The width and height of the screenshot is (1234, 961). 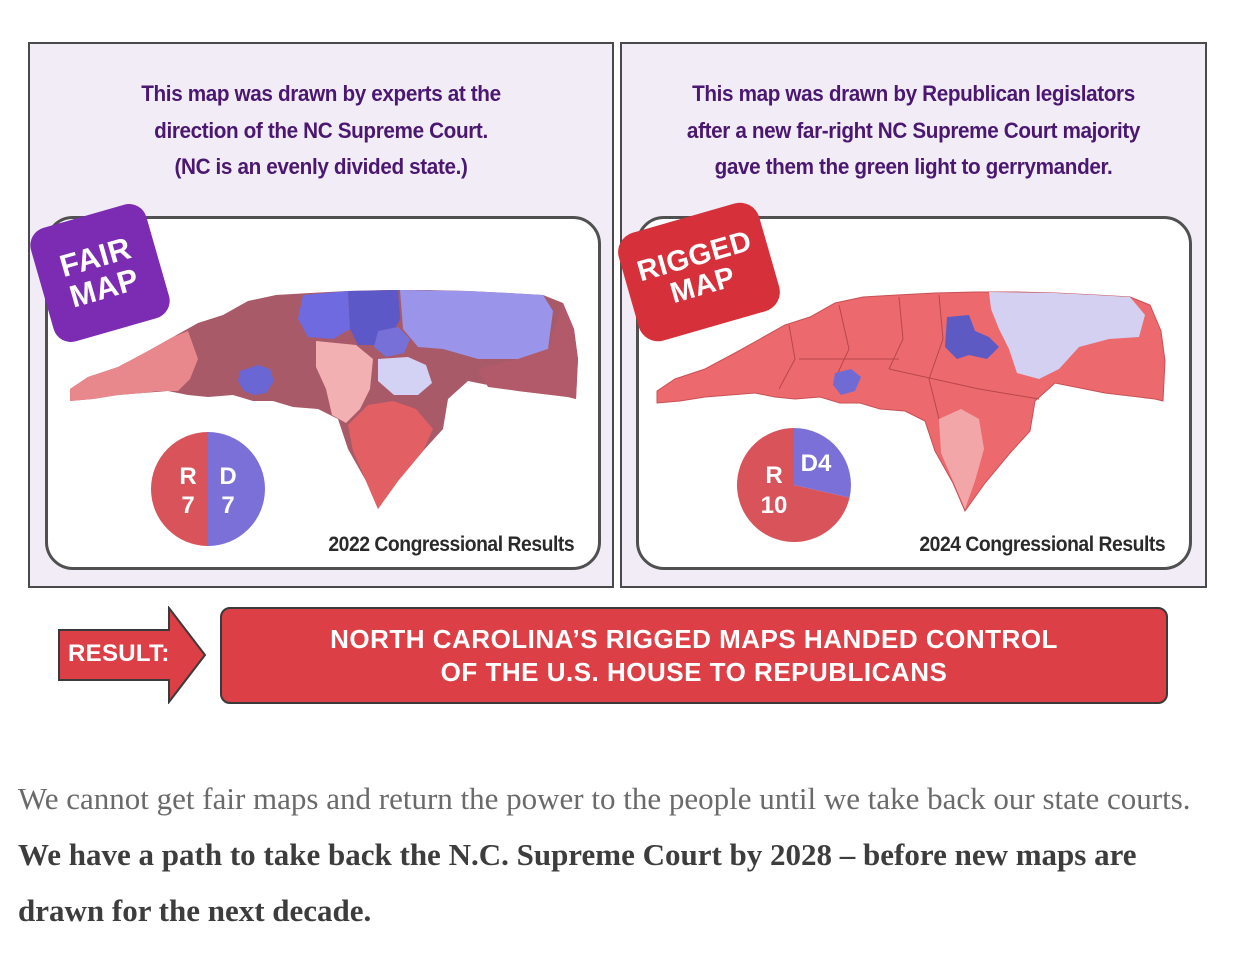 I want to click on fair-nc-map, so click(x=324, y=399).